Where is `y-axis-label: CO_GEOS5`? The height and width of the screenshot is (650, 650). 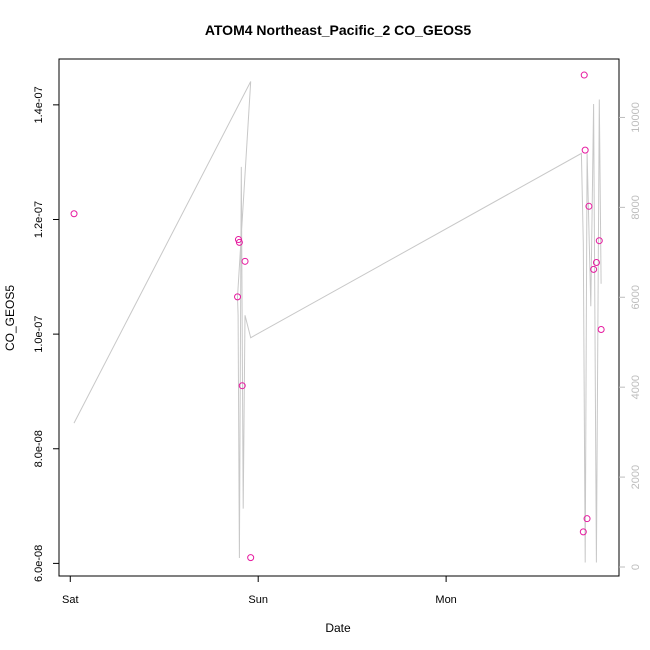 y-axis-label: CO_GEOS5 is located at coordinates (10, 318).